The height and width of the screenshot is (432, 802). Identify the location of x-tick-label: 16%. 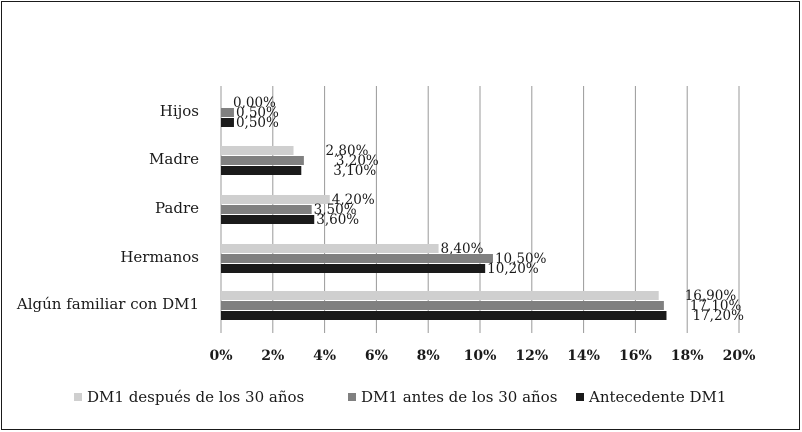
(635, 356).